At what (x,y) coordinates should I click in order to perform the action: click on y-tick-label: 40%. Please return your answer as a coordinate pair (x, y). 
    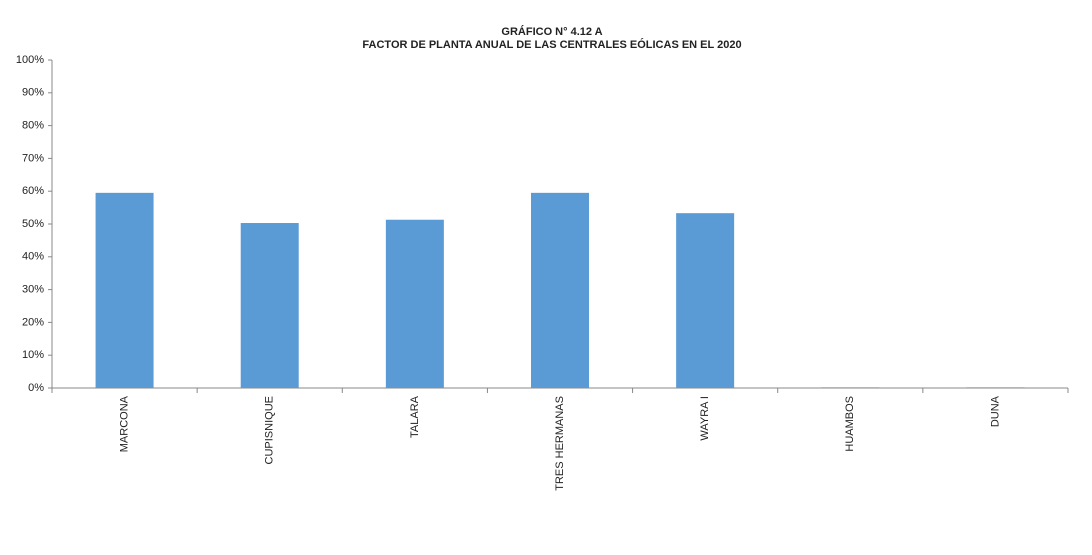
    Looking at the image, I should click on (33, 257).